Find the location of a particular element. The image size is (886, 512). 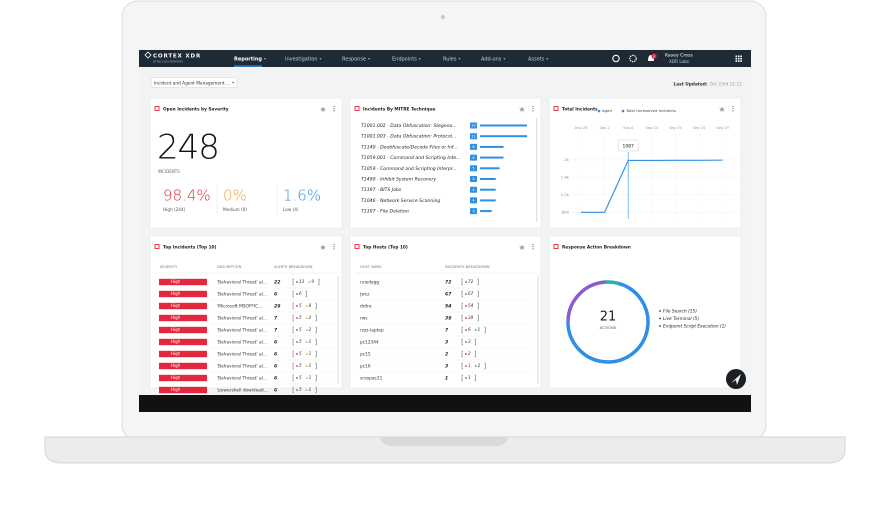

legend-label: File Search (15) is located at coordinates (680, 312).